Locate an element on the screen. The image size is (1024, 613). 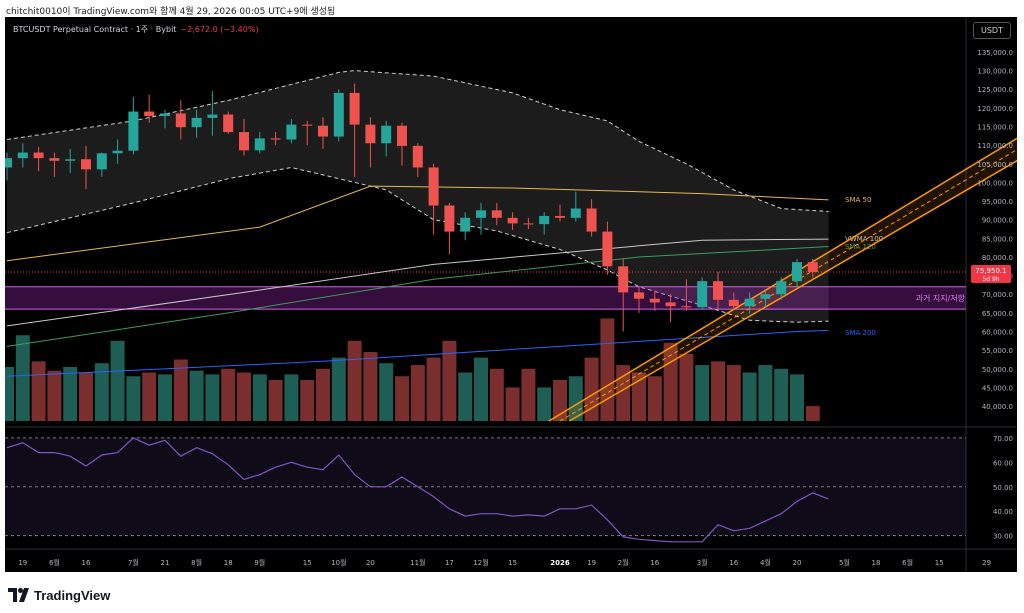
price-tick-label: 115,000.0 is located at coordinates (995, 127).